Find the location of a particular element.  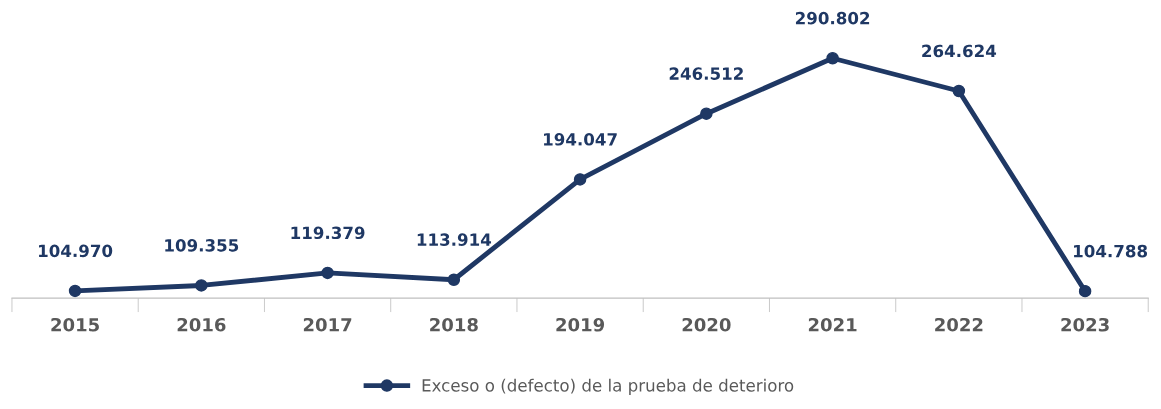

data-label: 109.355 is located at coordinates (202, 245).